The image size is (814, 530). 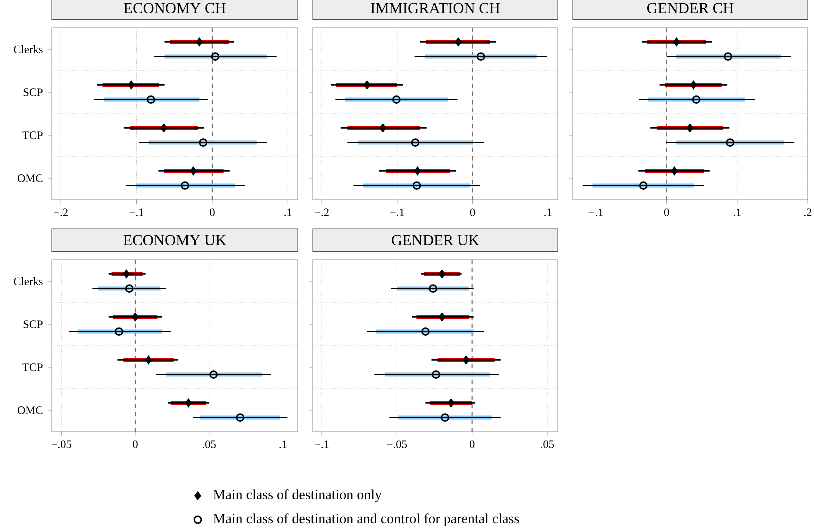 I want to click on x-tick-label: .2, so click(x=808, y=212).